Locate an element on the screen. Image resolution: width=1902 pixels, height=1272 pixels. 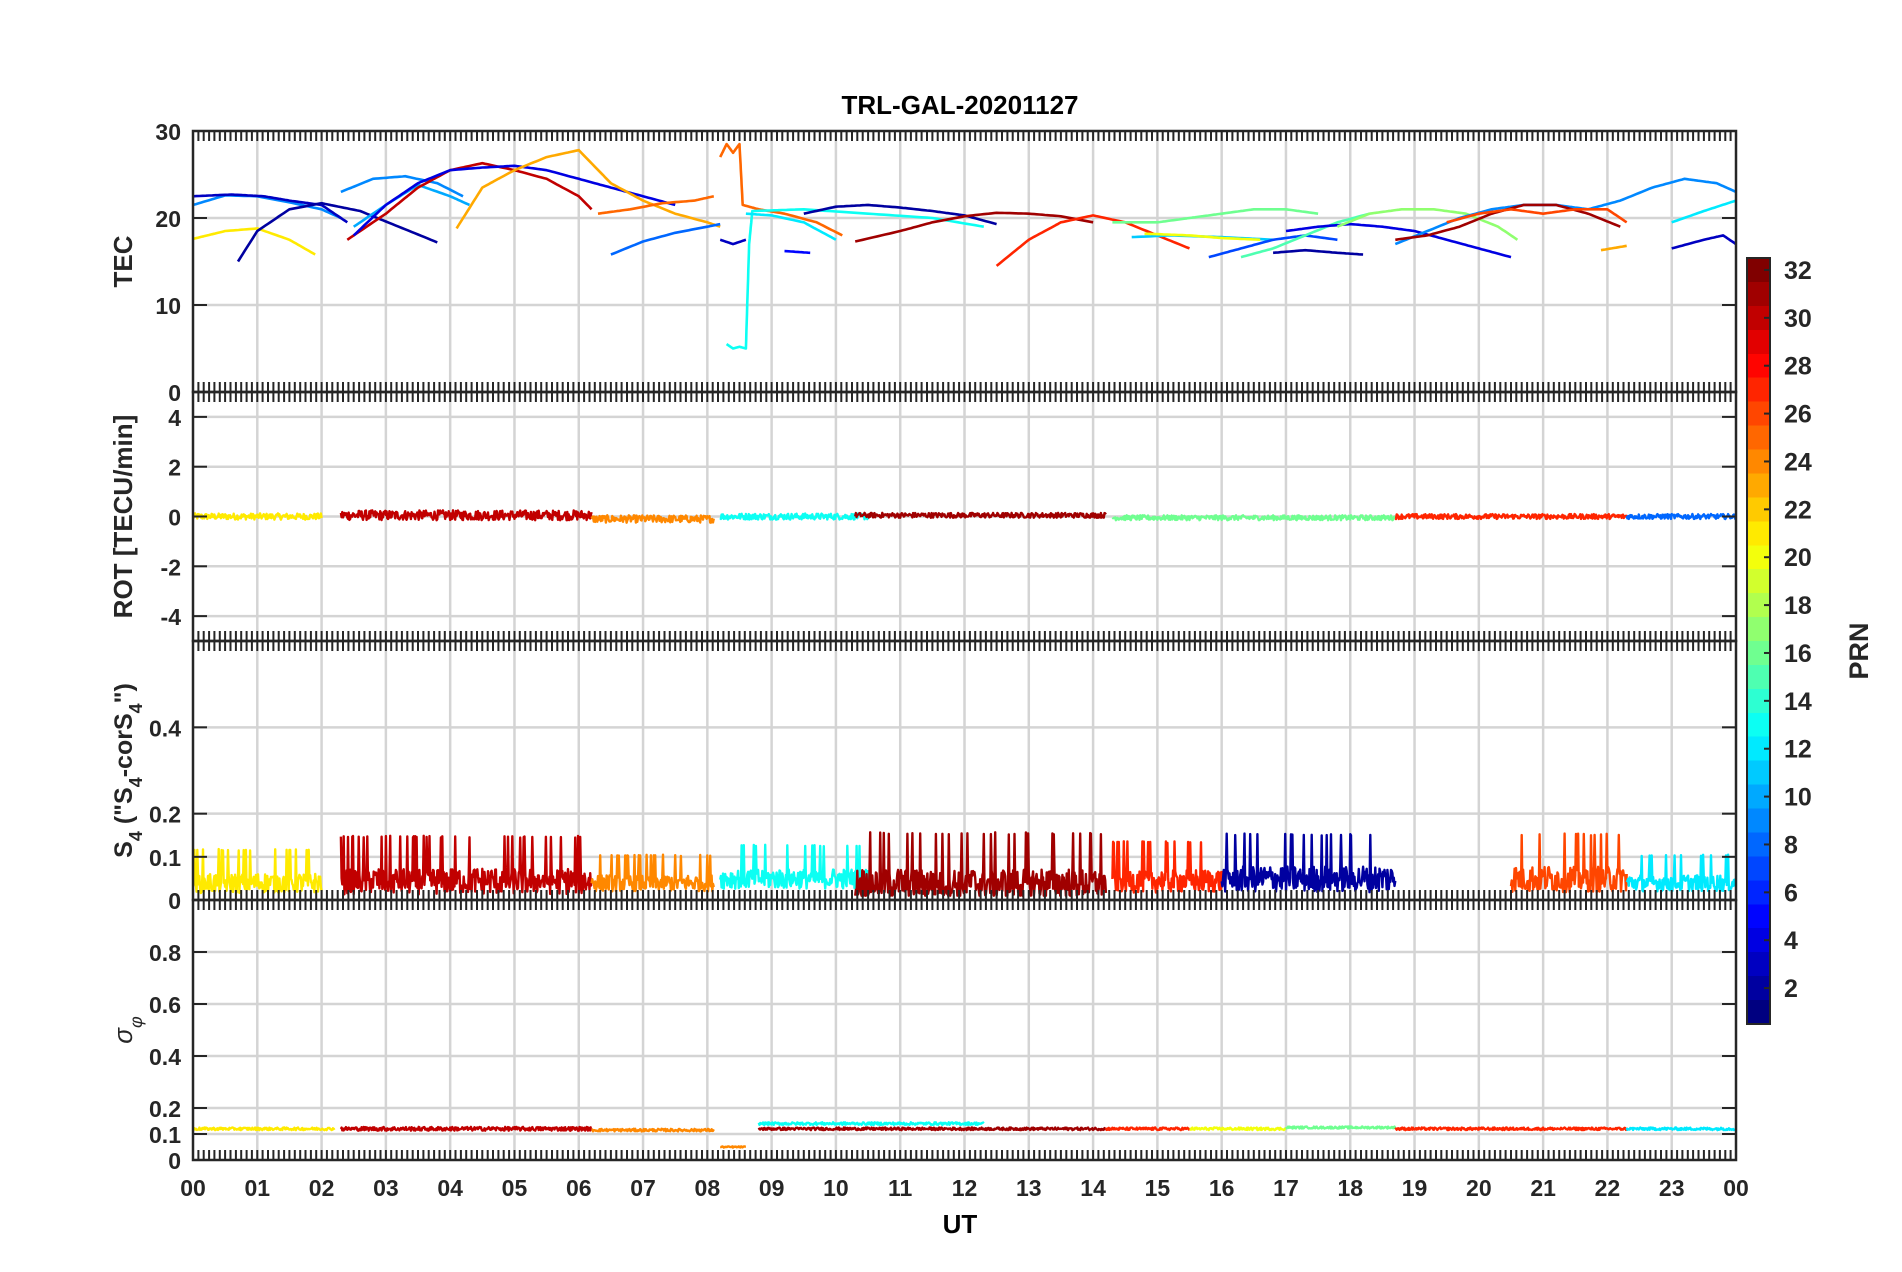
y-tick-label: 0.4 is located at coordinates (165, 728).